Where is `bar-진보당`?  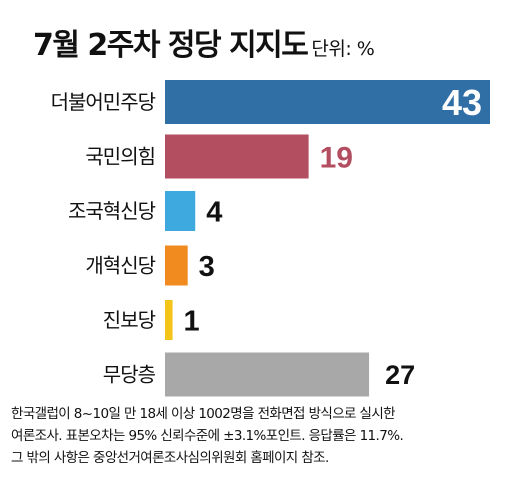
bar-진보당 is located at coordinates (169, 320).